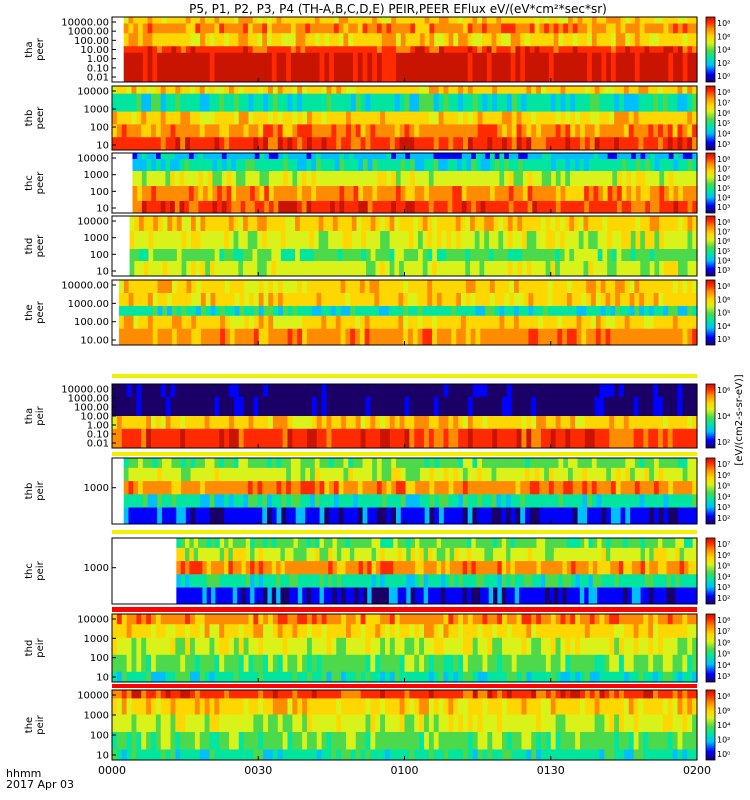 Image resolution: width=750 pixels, height=800 pixels. Describe the element at coordinates (723, 518) in the screenshot. I see `colorbar-tick-label: 10²` at that location.